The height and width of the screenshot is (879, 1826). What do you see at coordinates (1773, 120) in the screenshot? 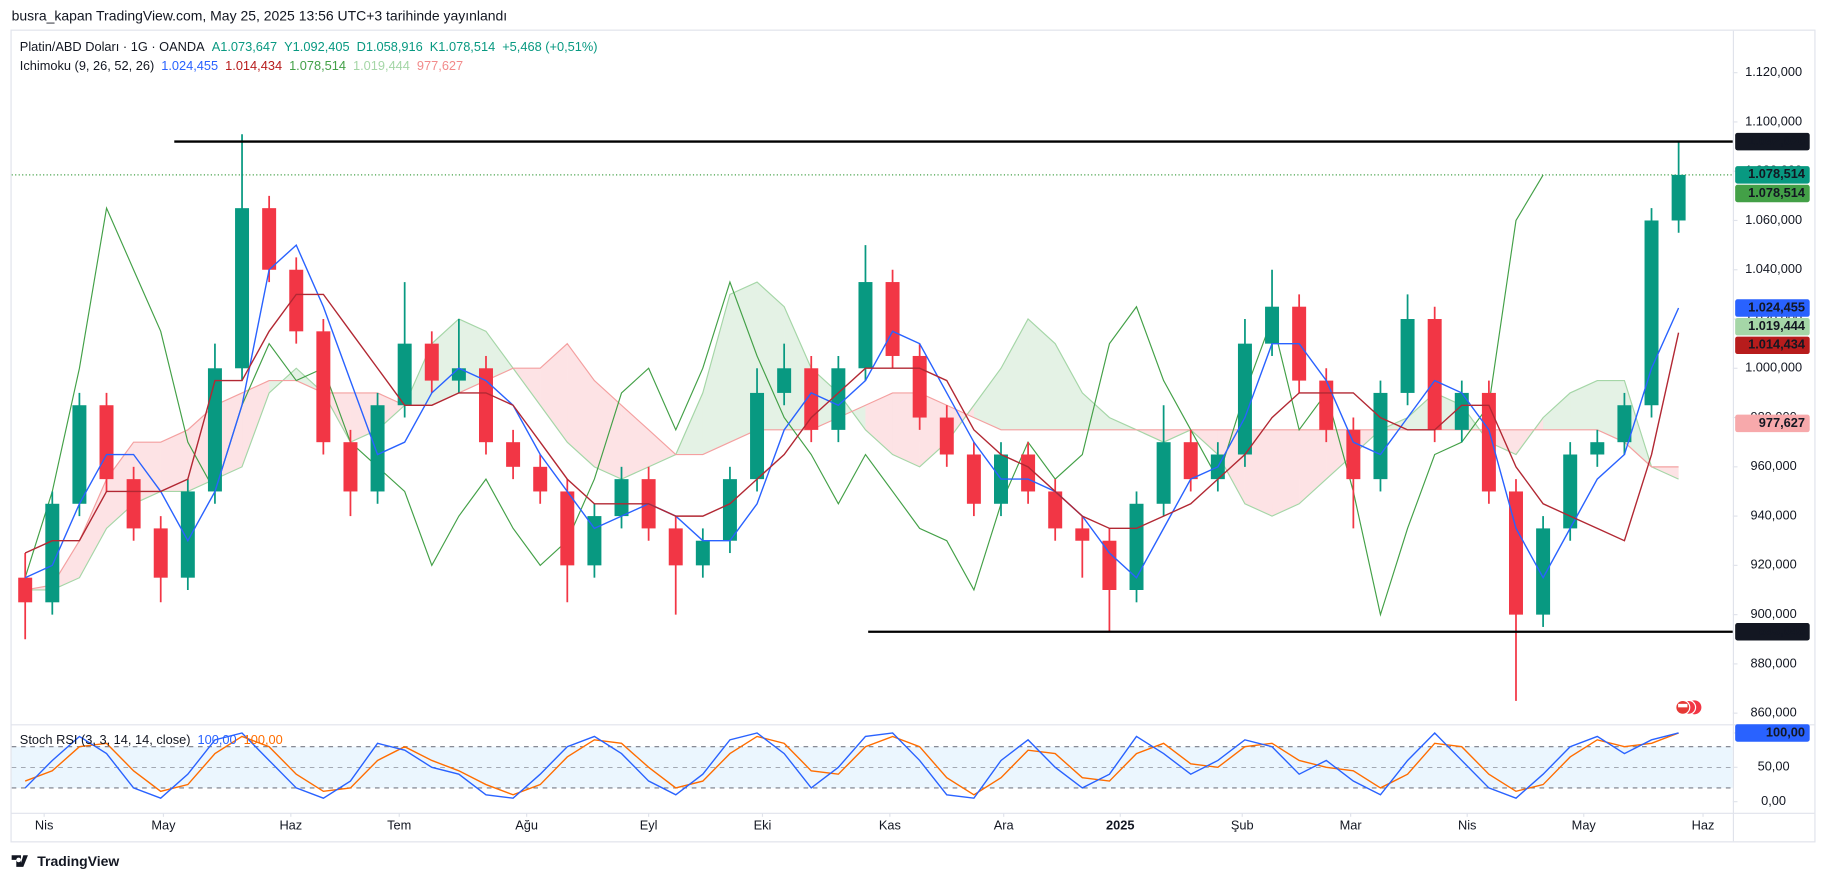
I see `y-tick-label: 1.100,000` at bounding box center [1773, 120].